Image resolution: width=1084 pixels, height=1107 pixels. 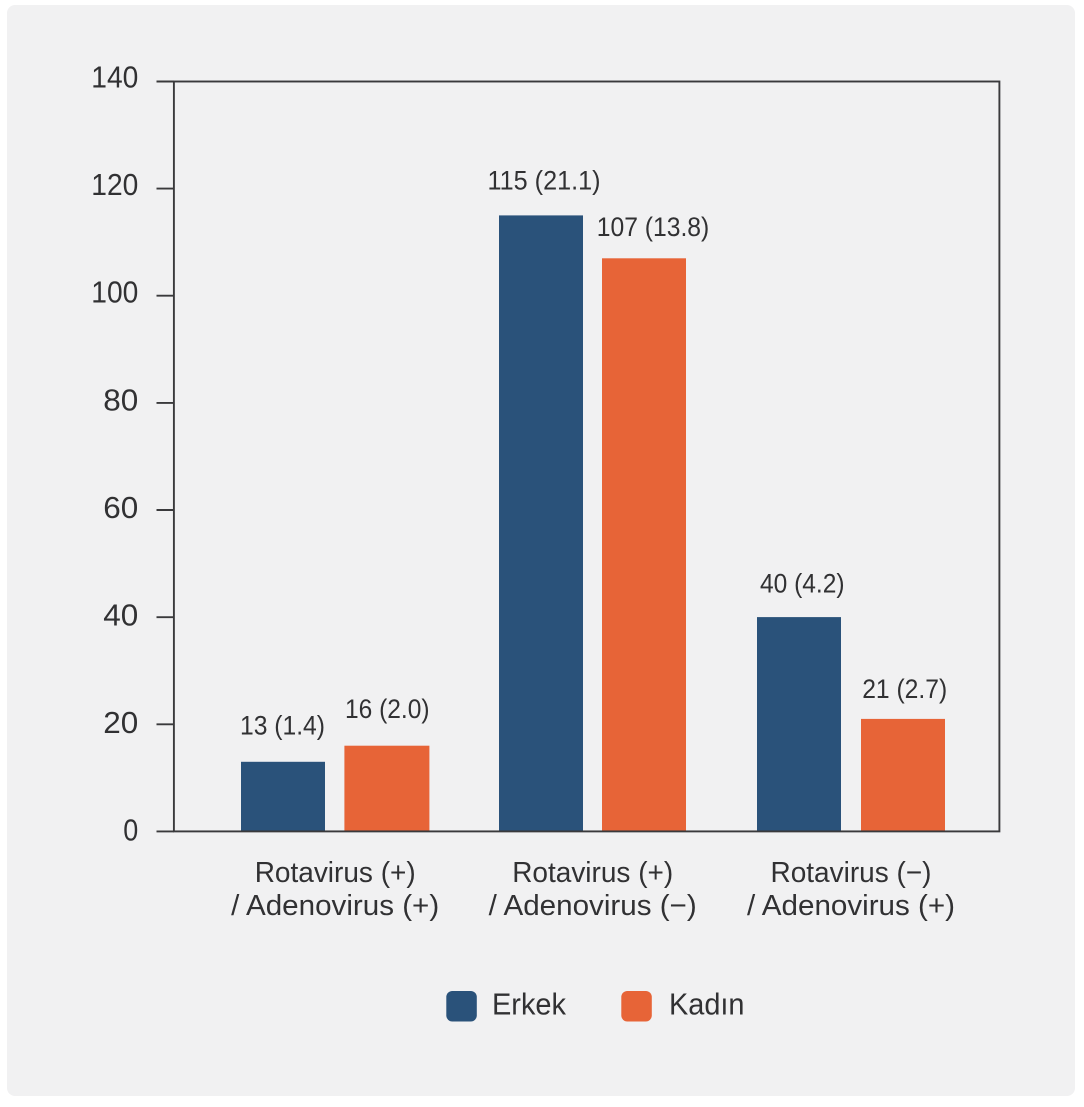 I want to click on svg-text: 13 (1.4), so click(x=282, y=726).